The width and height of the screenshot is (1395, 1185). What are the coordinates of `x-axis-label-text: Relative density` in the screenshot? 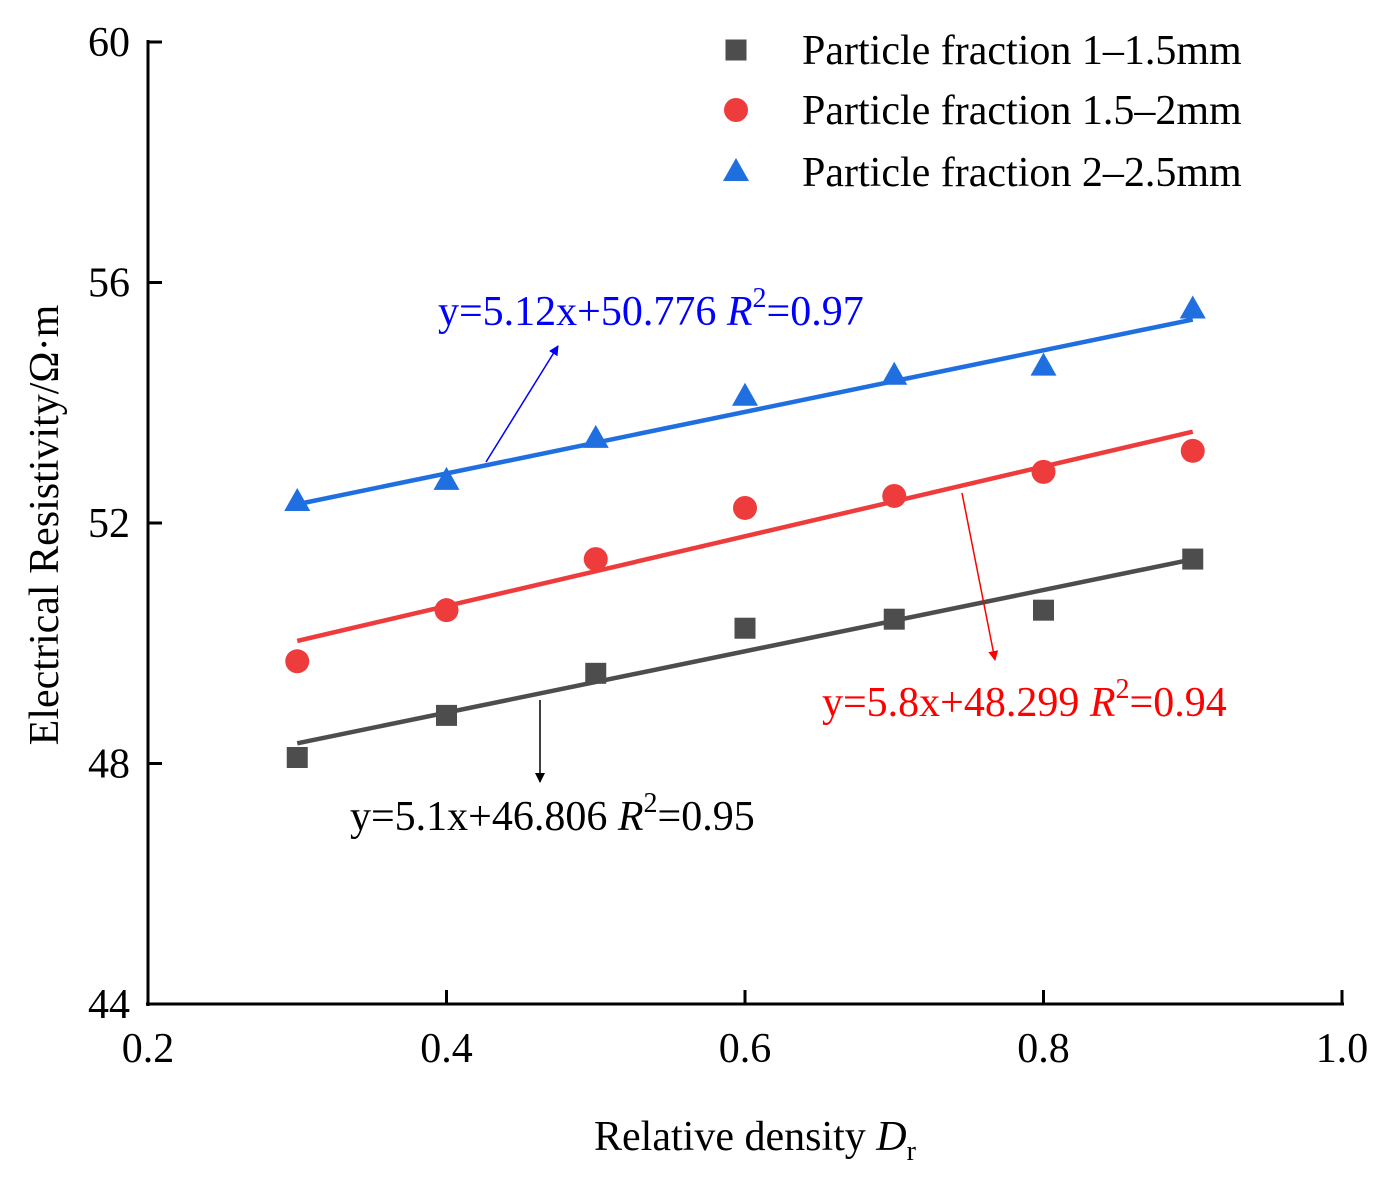 It's located at (735, 1137).